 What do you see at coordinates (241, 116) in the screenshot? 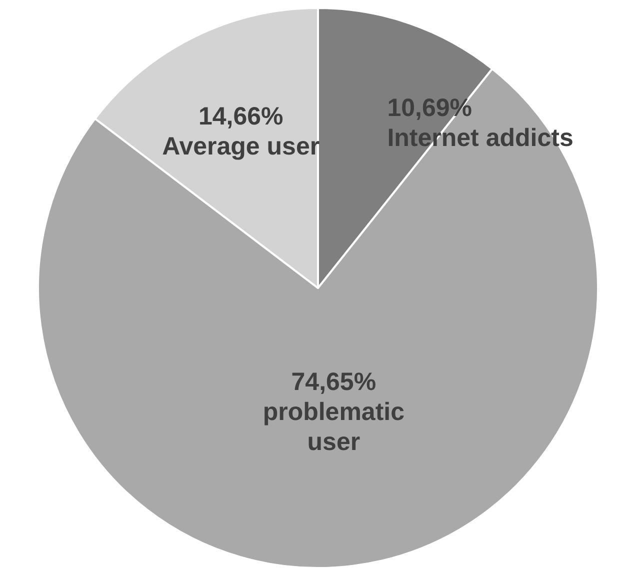
I see `data-label: 14,66%` at bounding box center [241, 116].